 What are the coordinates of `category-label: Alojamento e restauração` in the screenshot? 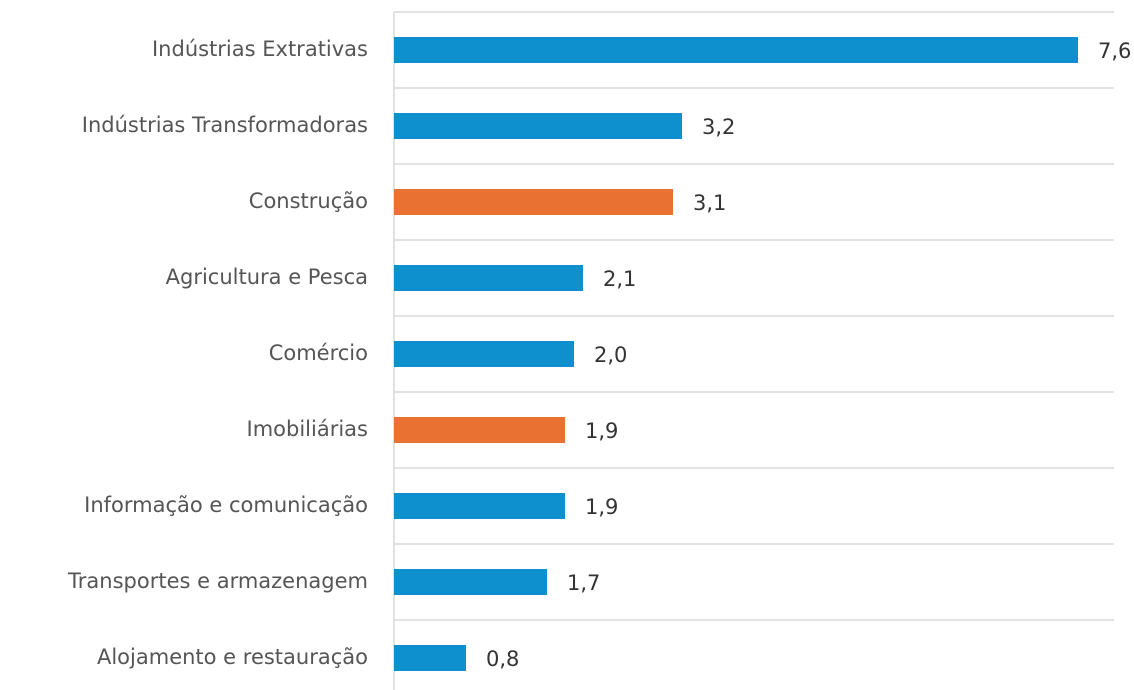 It's located at (232, 657).